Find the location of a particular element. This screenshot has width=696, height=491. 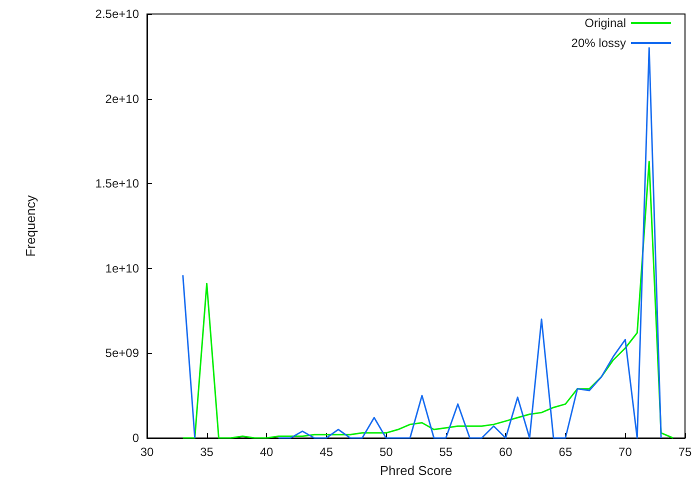

x-axis-title: Phred Score is located at coordinates (416, 470).